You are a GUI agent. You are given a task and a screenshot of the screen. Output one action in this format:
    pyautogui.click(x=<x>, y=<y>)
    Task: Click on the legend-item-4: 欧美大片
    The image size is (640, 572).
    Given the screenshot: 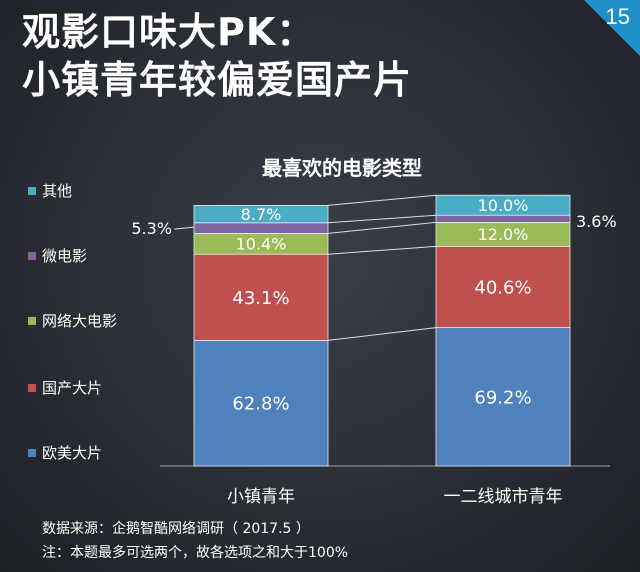 What is the action you would take?
    pyautogui.click(x=65, y=452)
    